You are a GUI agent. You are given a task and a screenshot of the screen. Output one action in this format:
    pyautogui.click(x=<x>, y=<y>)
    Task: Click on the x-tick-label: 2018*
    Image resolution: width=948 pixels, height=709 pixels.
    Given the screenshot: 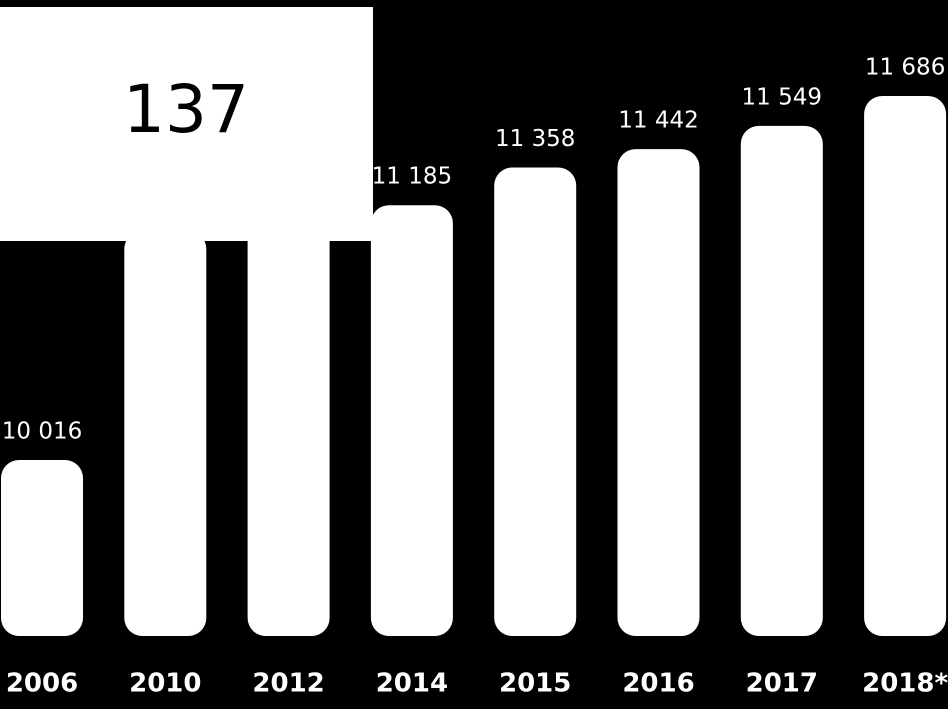 What is the action you would take?
    pyautogui.click(x=905, y=684)
    